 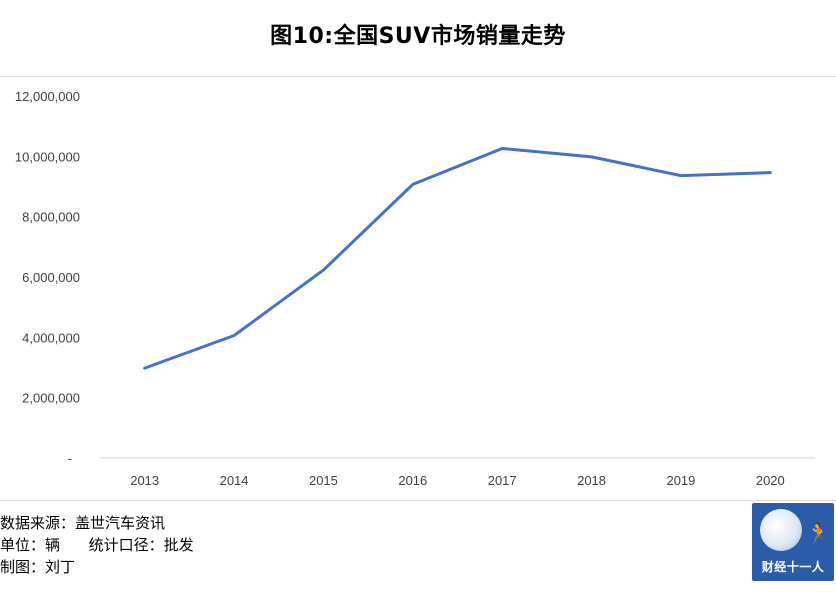 What do you see at coordinates (234, 480) in the screenshot?
I see `x-tick-label: 2014` at bounding box center [234, 480].